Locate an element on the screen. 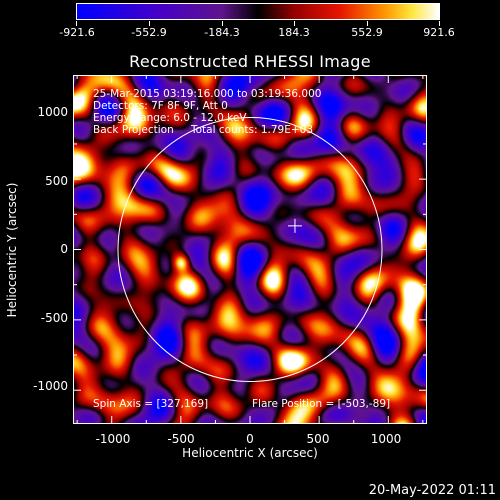  ytick-label: 0 is located at coordinates (64, 249).